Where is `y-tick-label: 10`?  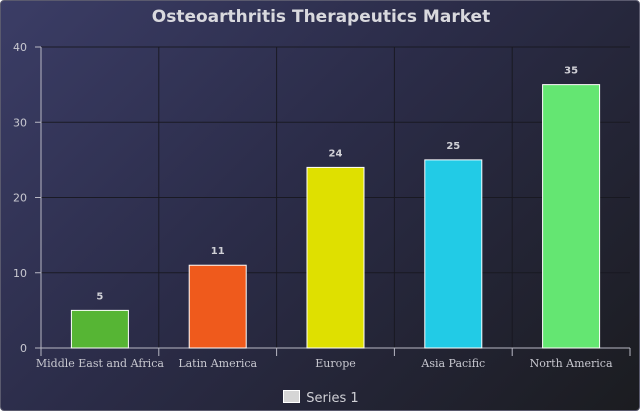
y-tick-label: 10 is located at coordinates (20, 273).